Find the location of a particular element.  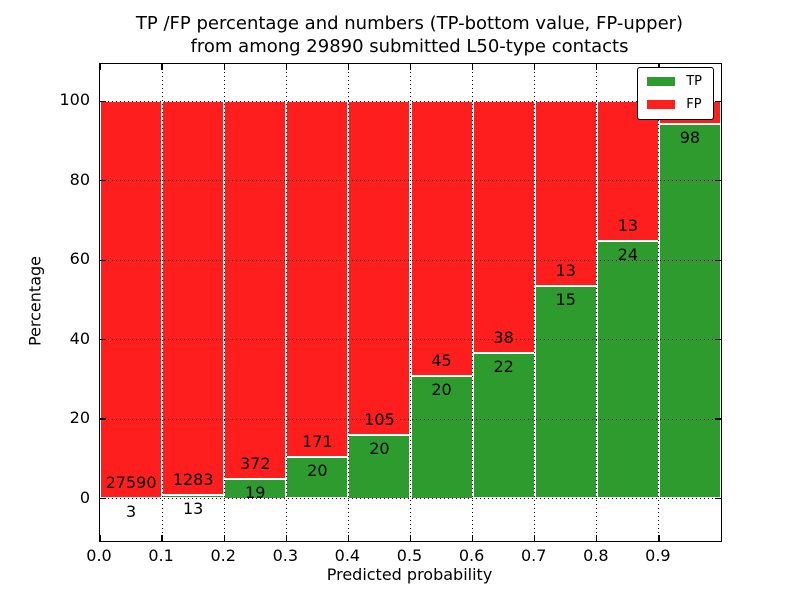

x-tick-label: 0.0 is located at coordinates (99, 555).